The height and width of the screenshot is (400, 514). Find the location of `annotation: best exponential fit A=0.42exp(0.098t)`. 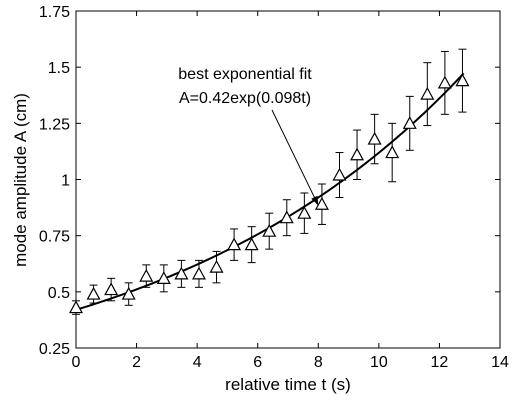

annotation: best exponential fit A=0.42exp(0.098t) is located at coordinates (248, 136).